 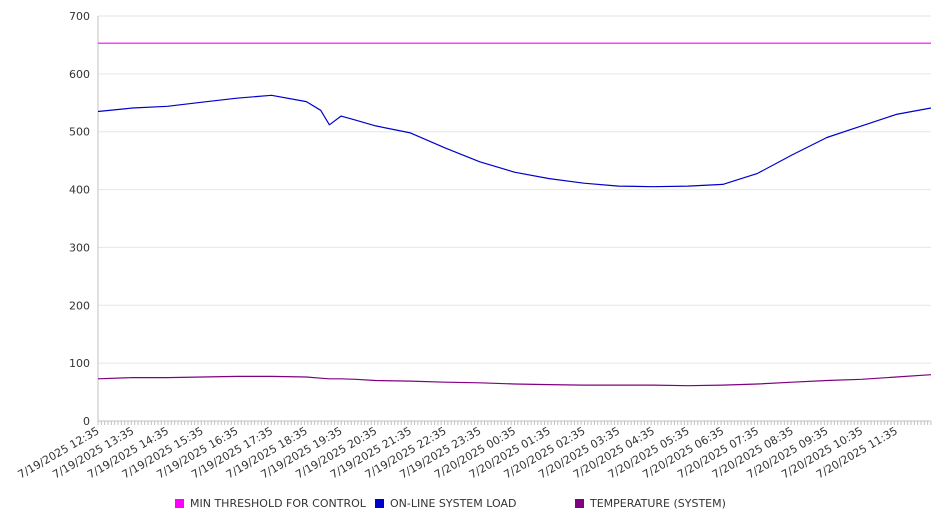 What do you see at coordinates (79, 363) in the screenshot?
I see `y-tick-label-100: 100` at bounding box center [79, 363].